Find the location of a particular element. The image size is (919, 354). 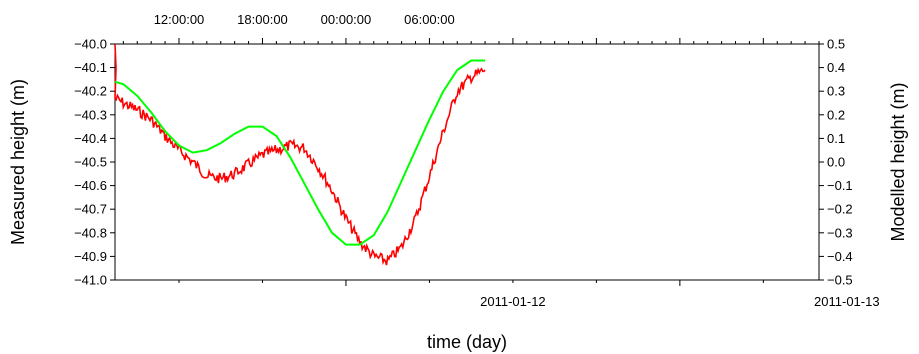

left-tick-label: −40.7 is located at coordinates (90, 209).